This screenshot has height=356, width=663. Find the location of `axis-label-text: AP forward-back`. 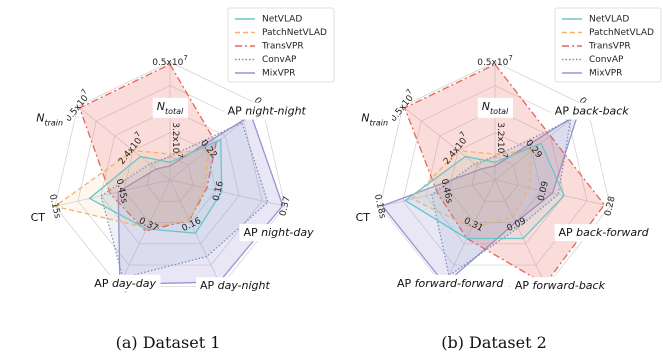

axis-label-text: AP forward-back is located at coordinates (560, 285).